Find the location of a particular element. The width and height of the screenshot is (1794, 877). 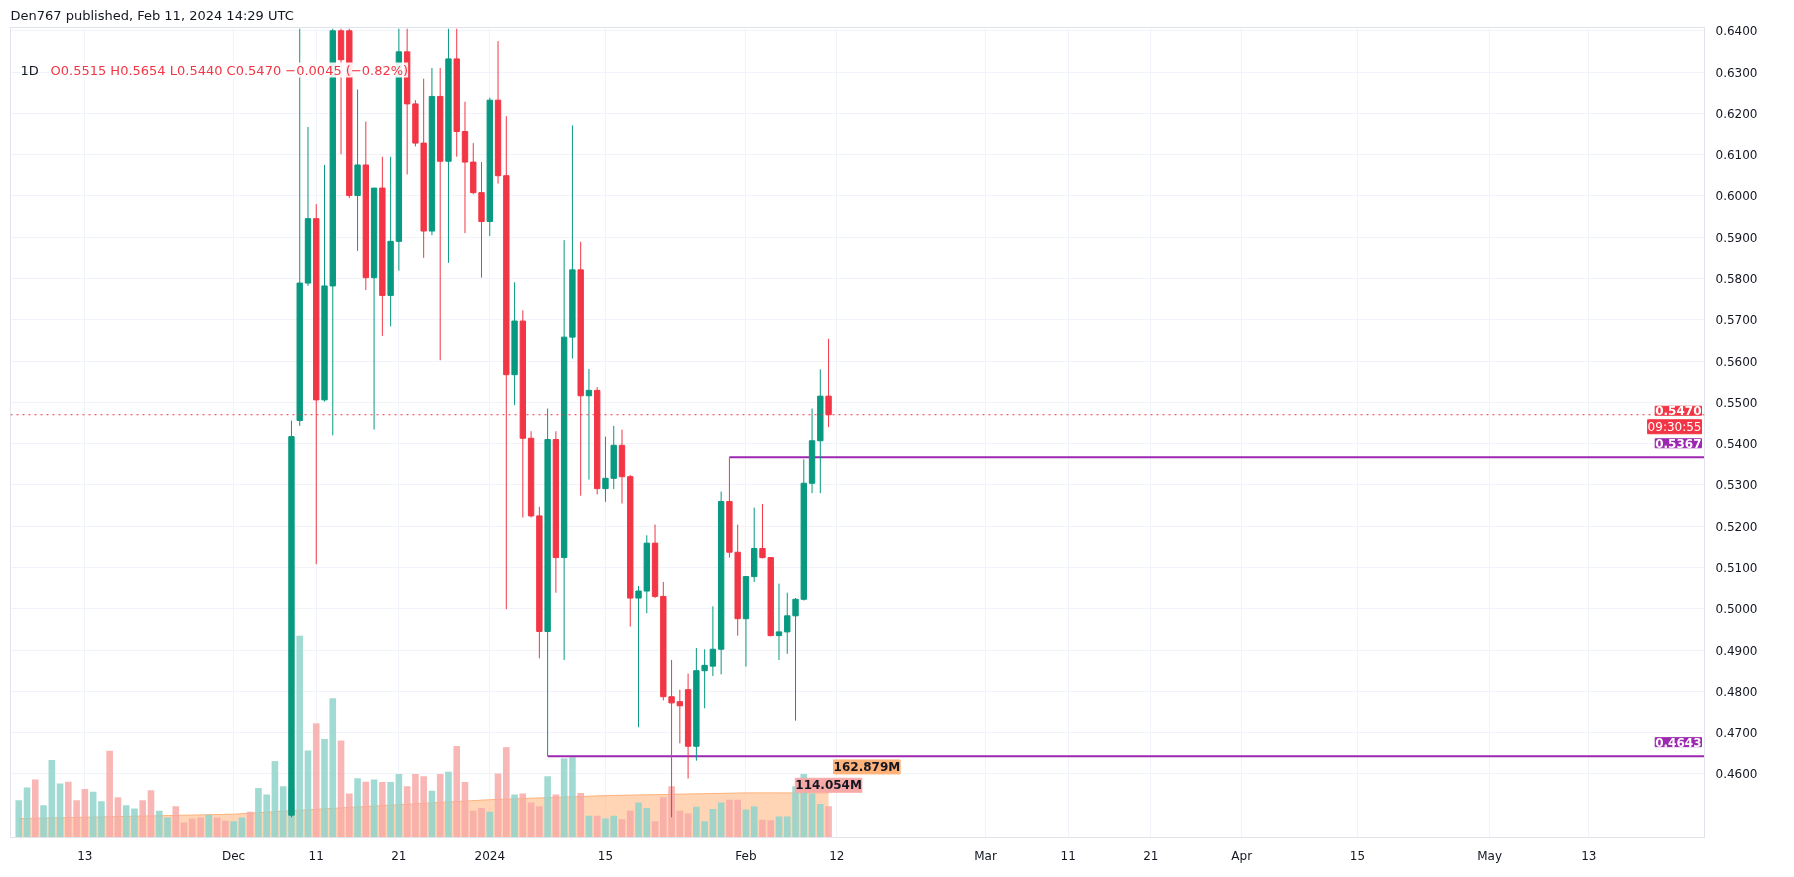

data-label: 114.054M is located at coordinates (828, 785).